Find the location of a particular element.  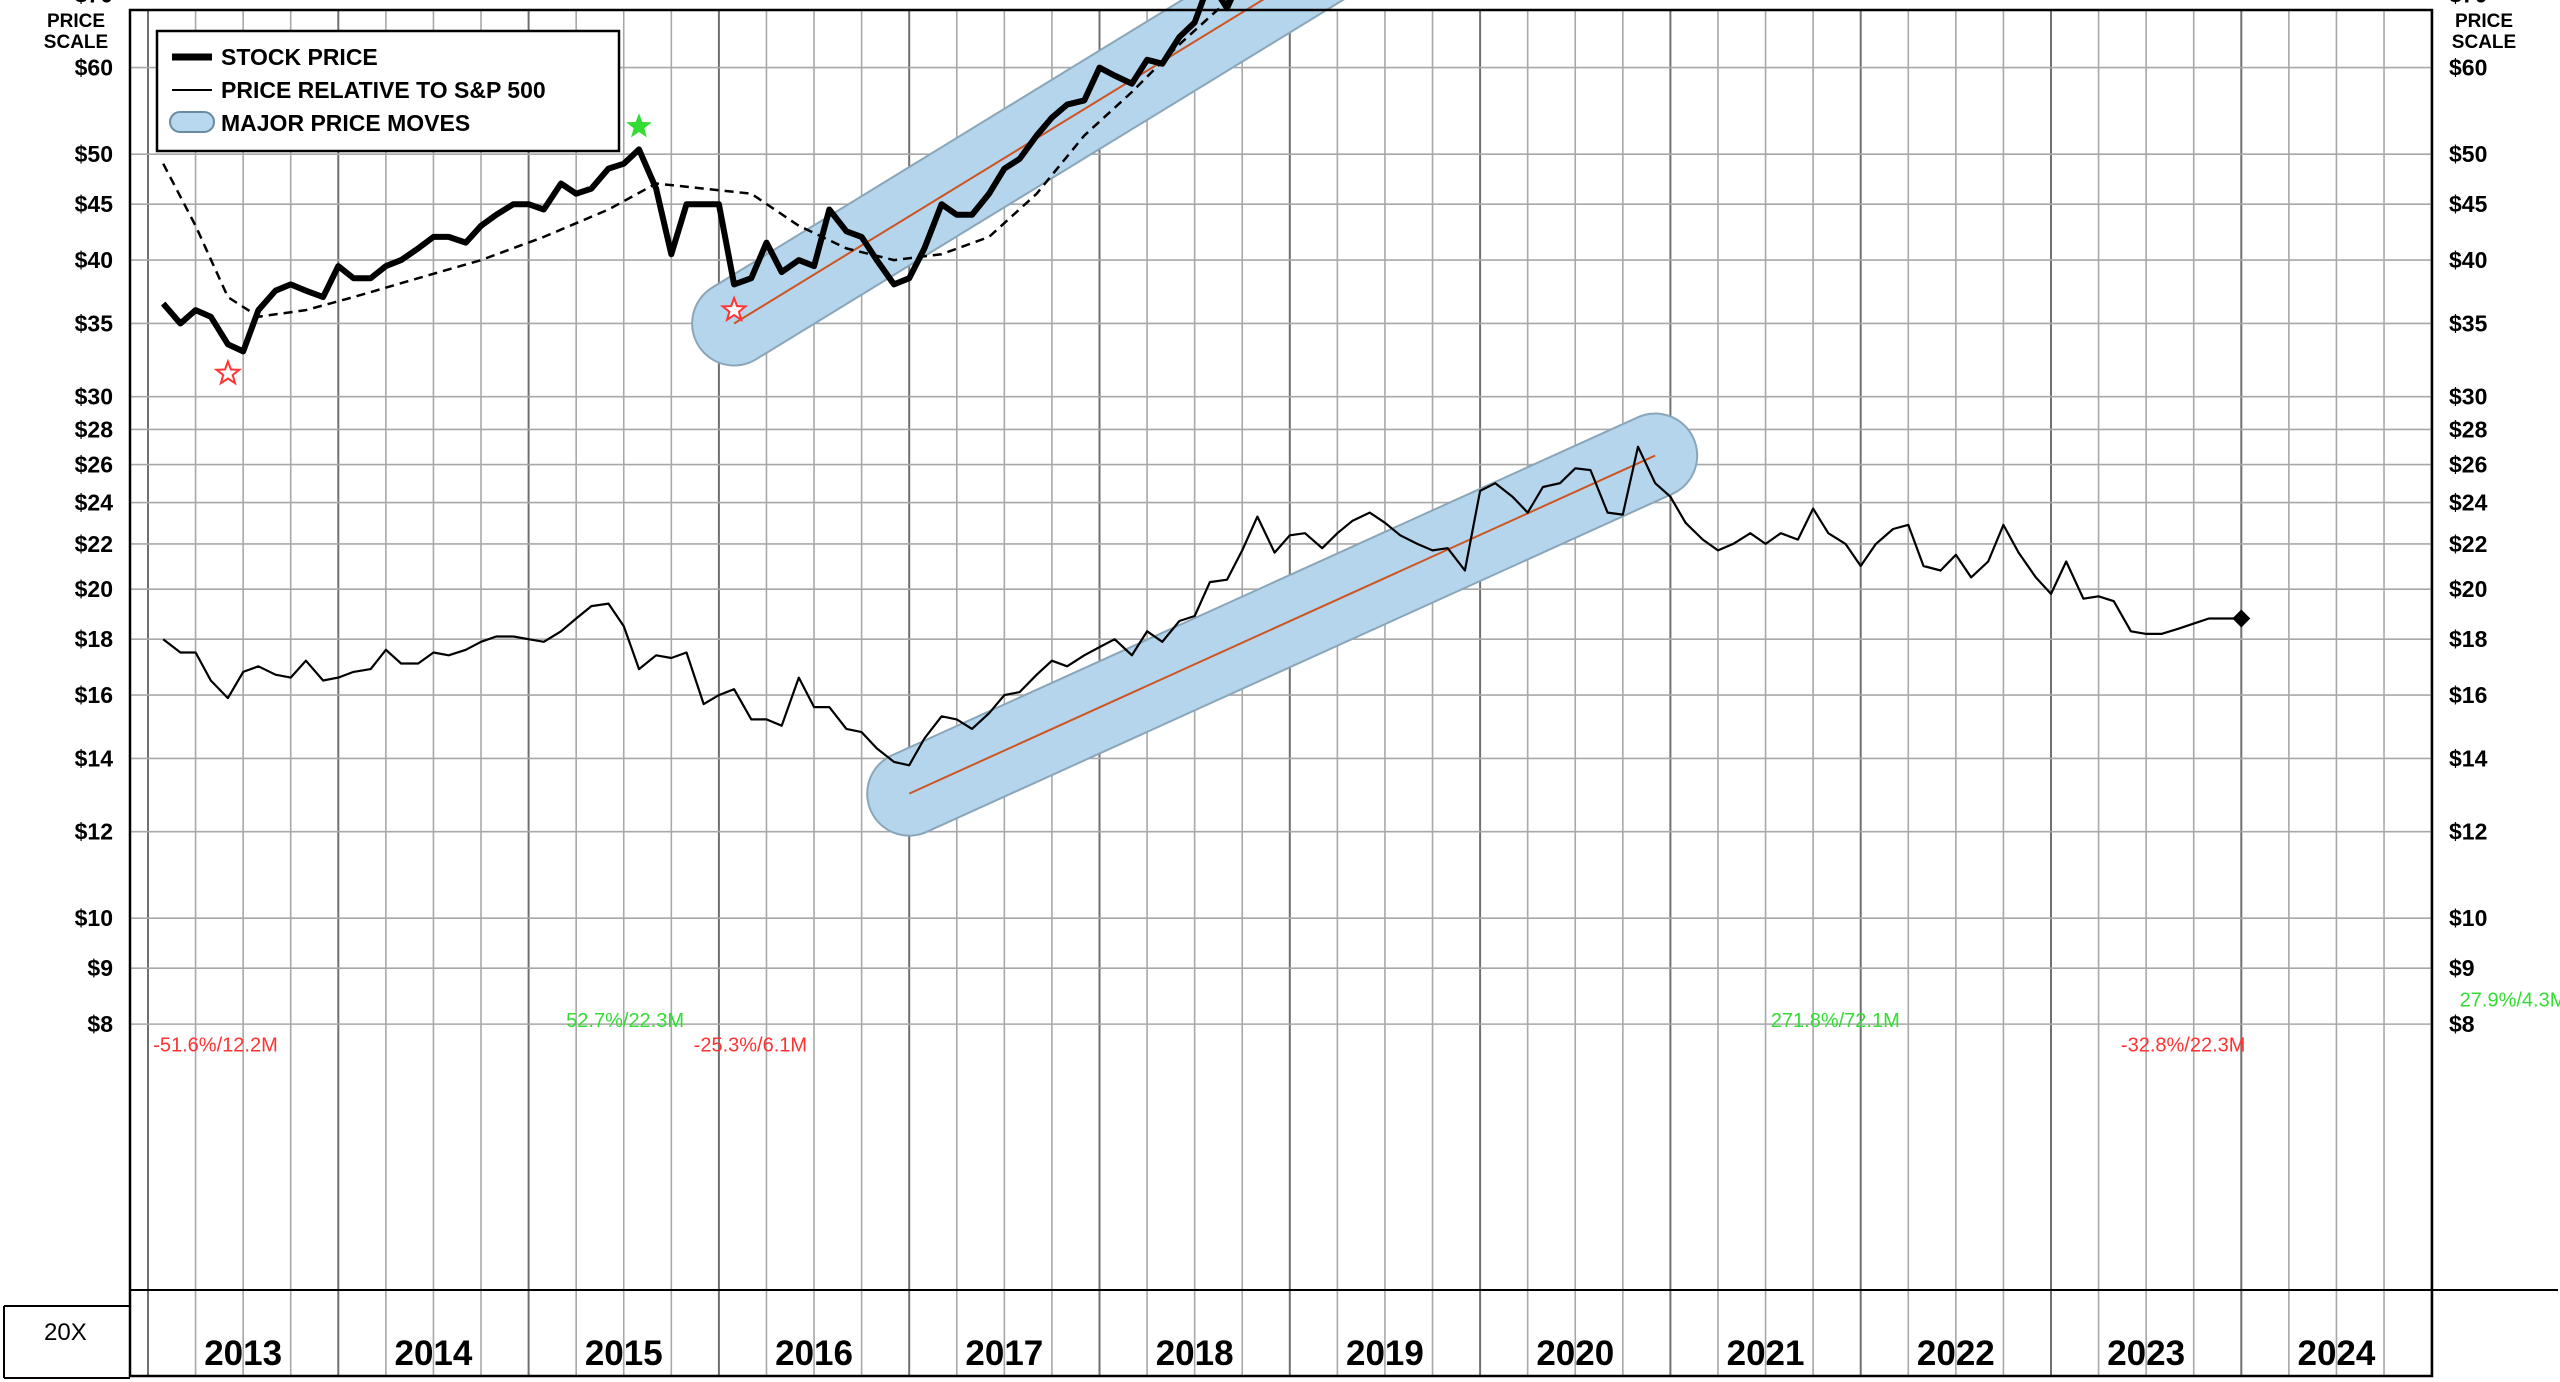

y-tick-label-left: $30 is located at coordinates (94, 397).